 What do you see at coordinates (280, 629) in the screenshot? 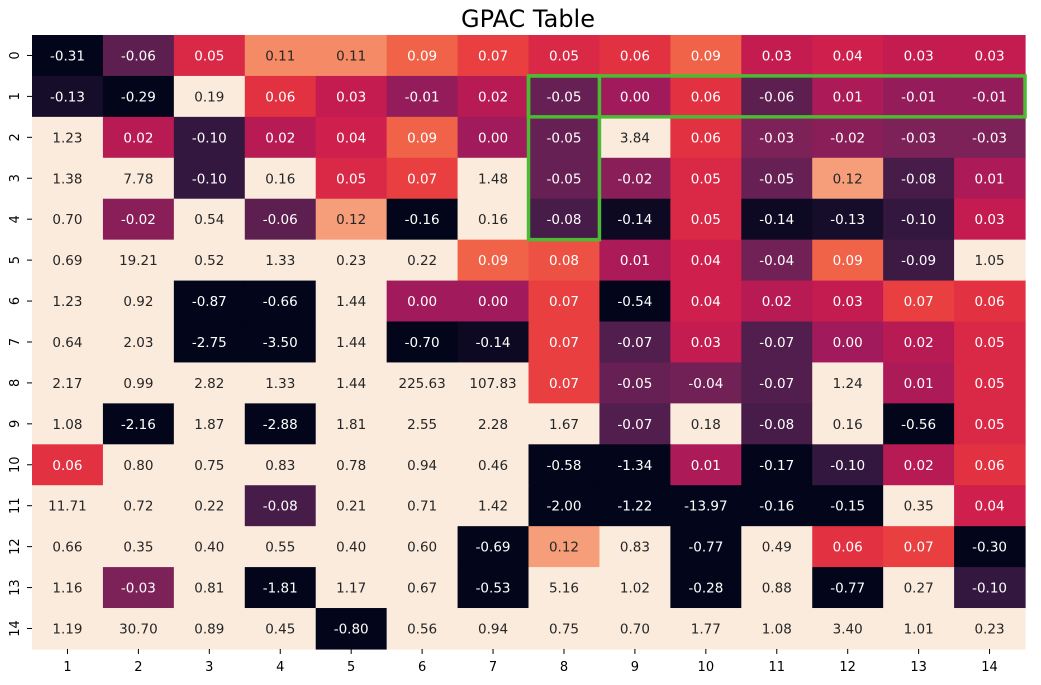
I see `cell-value-label: 0.45` at bounding box center [280, 629].